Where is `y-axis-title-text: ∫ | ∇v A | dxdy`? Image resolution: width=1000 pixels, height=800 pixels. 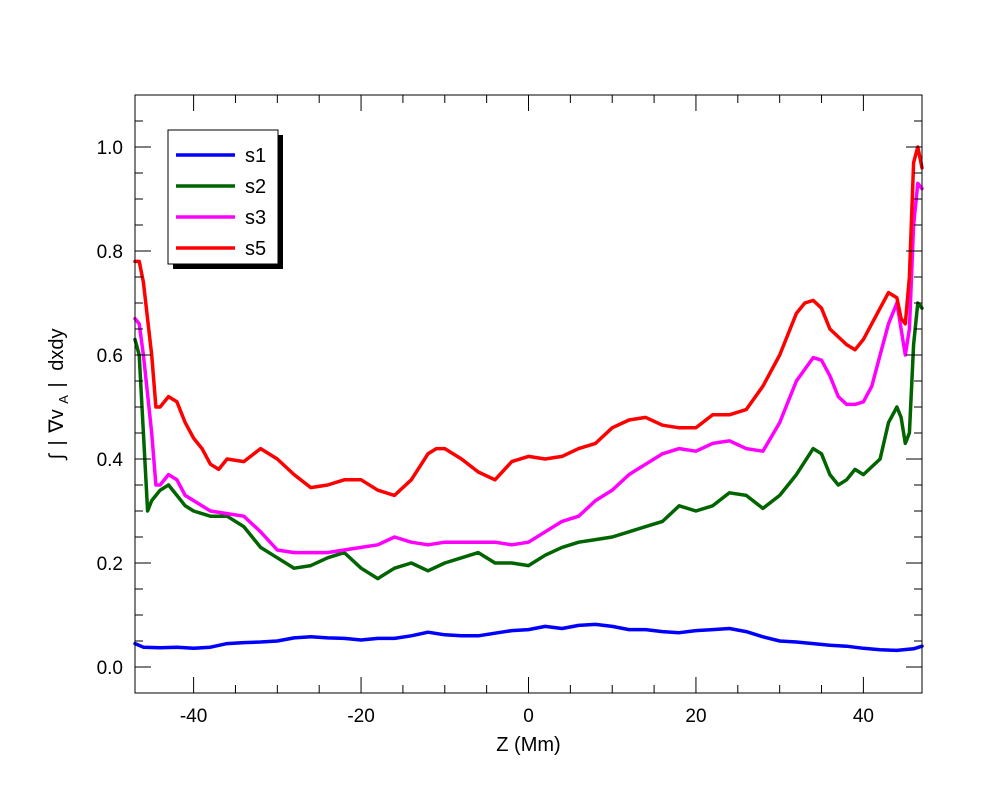
y-axis-title-text: ∫ | ∇v A | dxdy is located at coordinates (59, 394).